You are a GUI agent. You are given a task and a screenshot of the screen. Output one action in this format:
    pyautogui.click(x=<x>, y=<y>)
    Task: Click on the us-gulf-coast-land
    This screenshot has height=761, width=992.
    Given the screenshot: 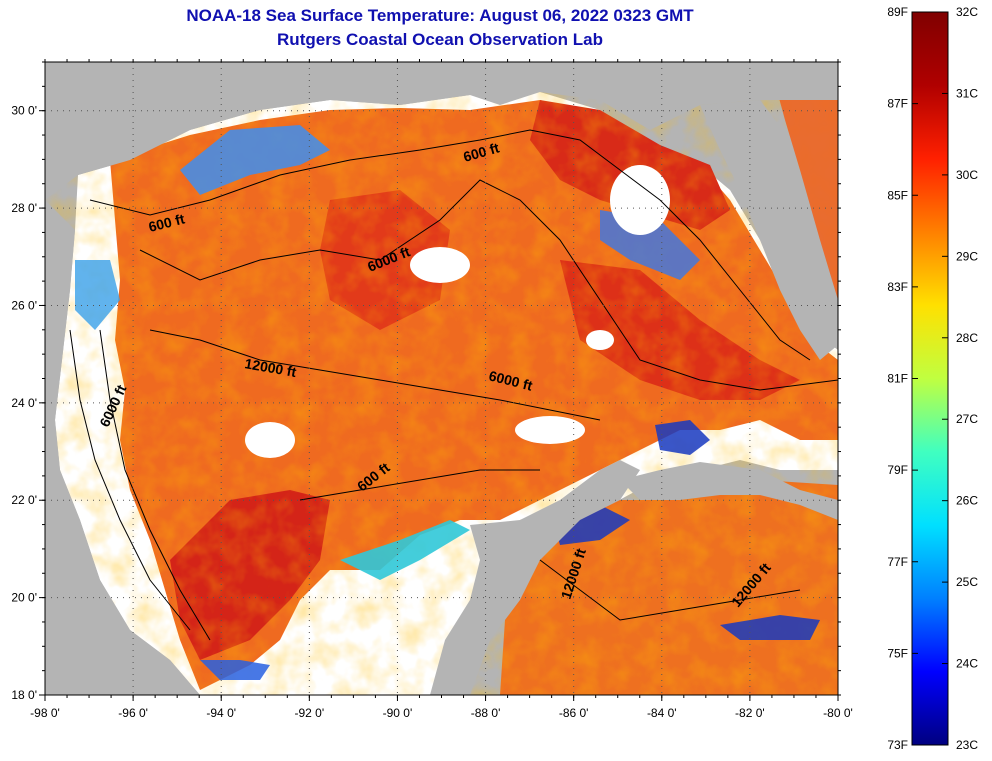 What is the action you would take?
    pyautogui.click(x=441, y=131)
    